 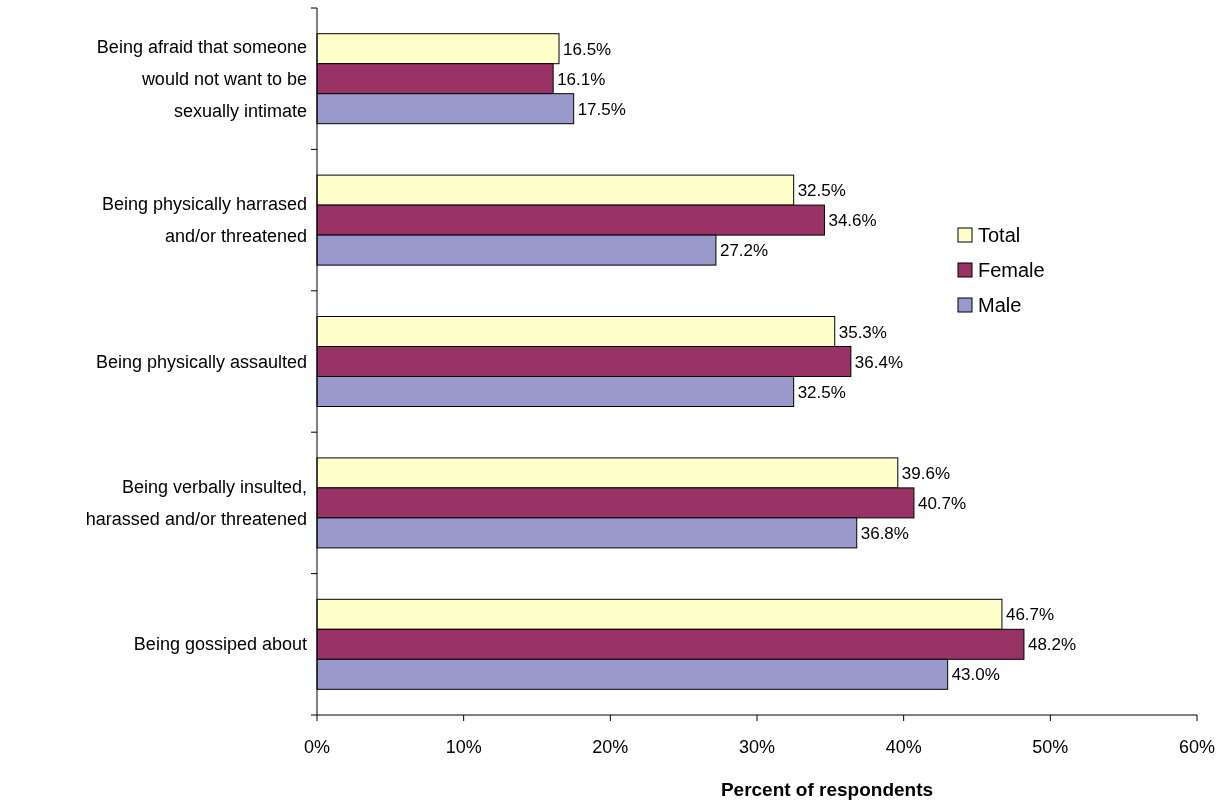 I want to click on y-tick-label: Being physically assaulted, so click(x=201, y=361).